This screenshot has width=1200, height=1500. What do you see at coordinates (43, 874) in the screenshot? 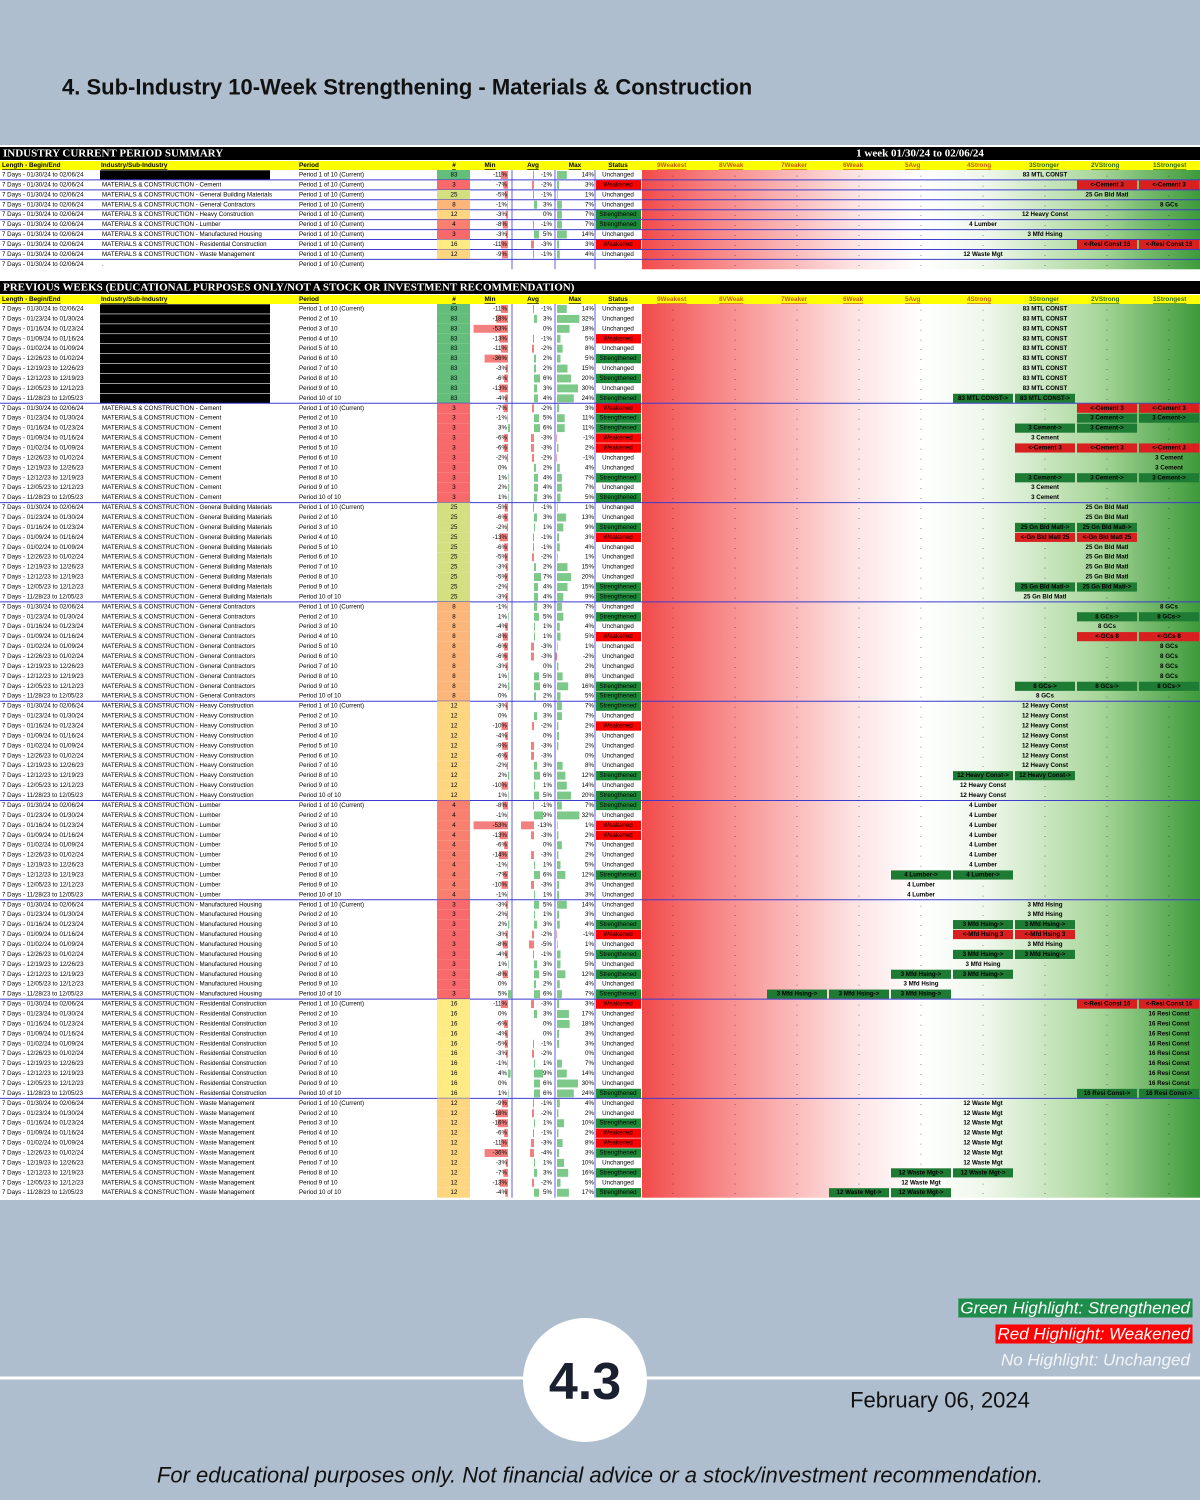
I see `period-length: 7 Days - 12/12/23 to 12/19/23` at bounding box center [43, 874].